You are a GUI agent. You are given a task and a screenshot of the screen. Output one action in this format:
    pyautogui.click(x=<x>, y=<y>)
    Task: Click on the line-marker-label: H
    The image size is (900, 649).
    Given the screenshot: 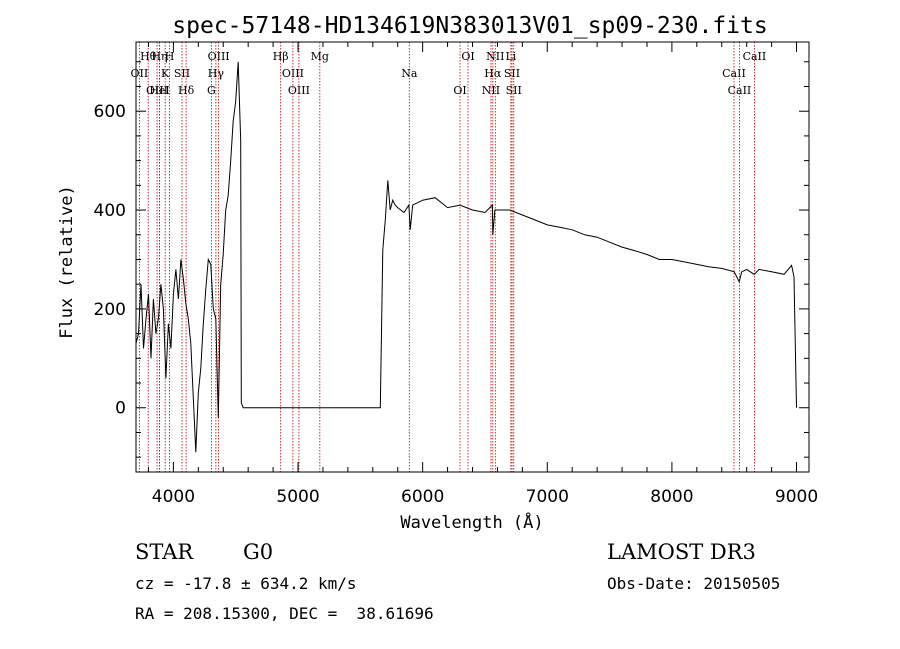 What is the action you would take?
    pyautogui.click(x=170, y=56)
    